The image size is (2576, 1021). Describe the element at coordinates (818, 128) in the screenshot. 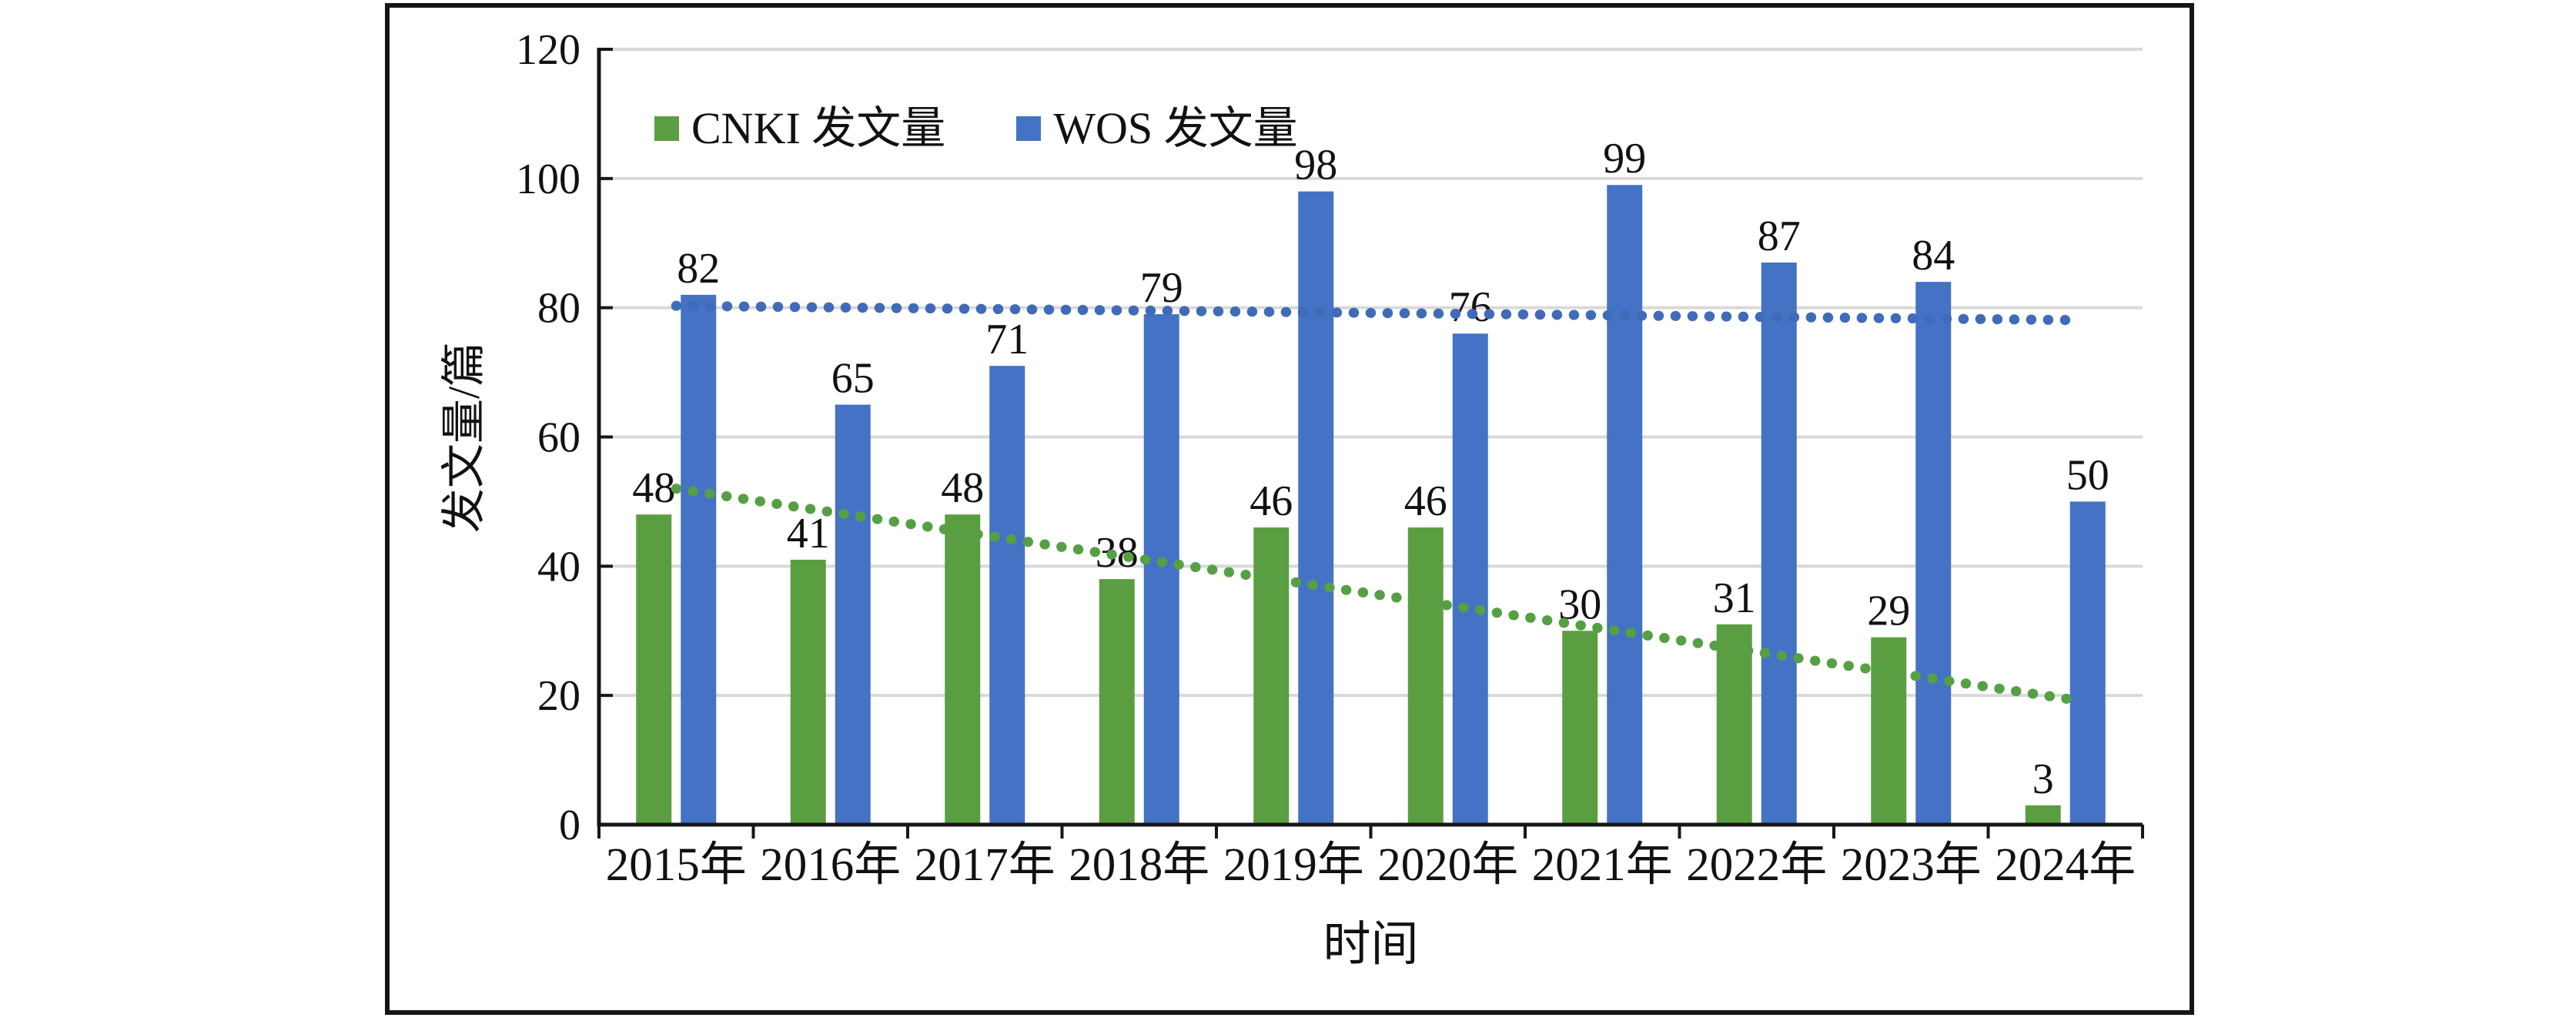

I see `legend-label-cnki: CNKI 发文量` at that location.